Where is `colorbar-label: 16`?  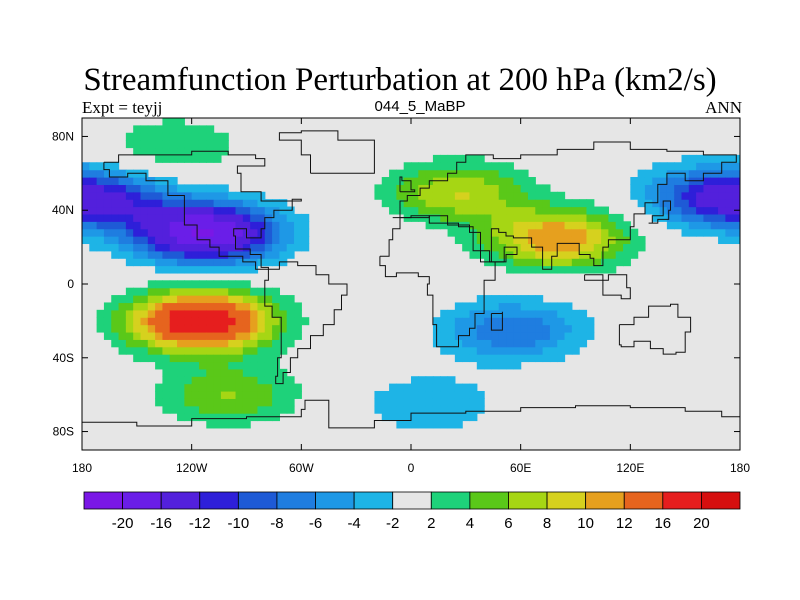 colorbar-label: 16 is located at coordinates (662, 523).